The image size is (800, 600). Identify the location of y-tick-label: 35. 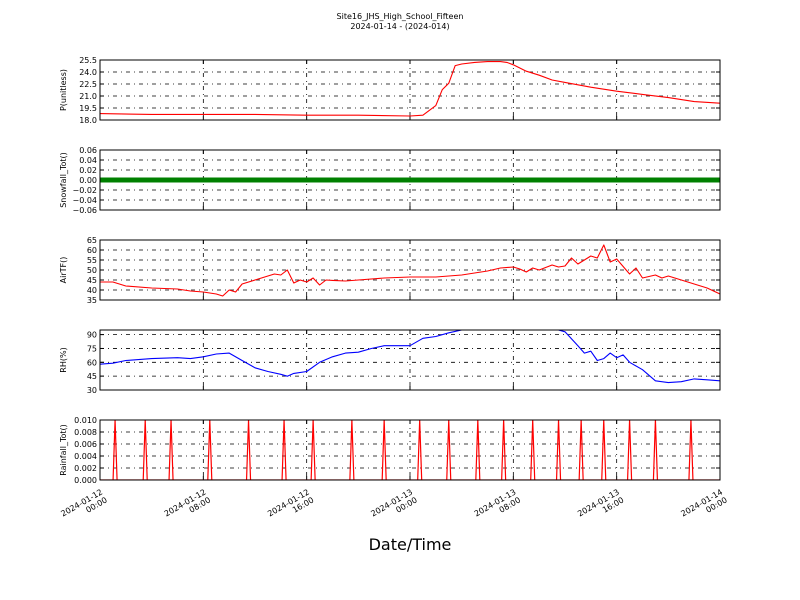
(92, 300).